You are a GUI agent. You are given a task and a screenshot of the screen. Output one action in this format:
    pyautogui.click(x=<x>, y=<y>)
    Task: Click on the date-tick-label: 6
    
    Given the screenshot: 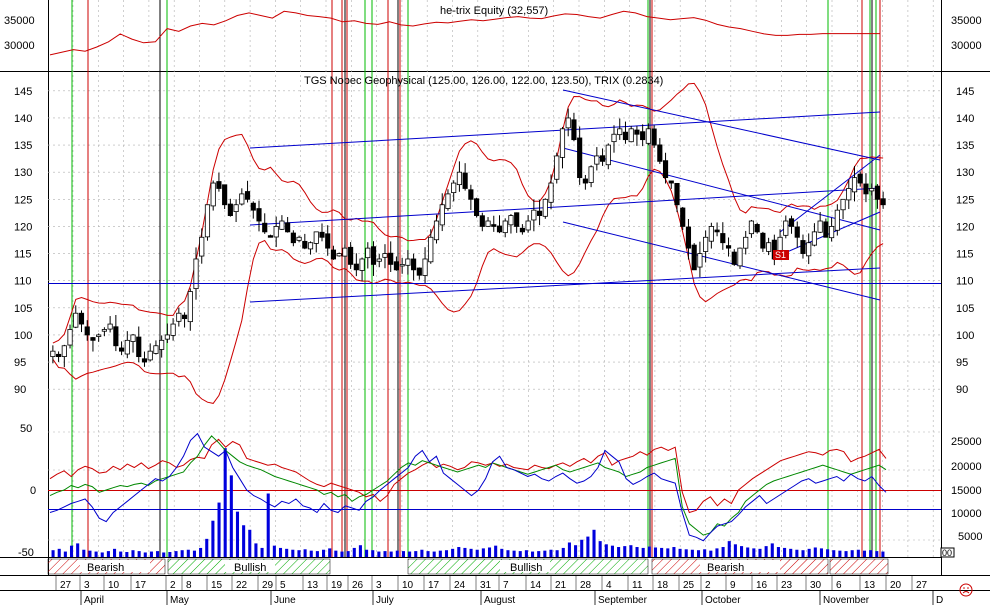 What is the action you would take?
    pyautogui.click(x=839, y=585)
    